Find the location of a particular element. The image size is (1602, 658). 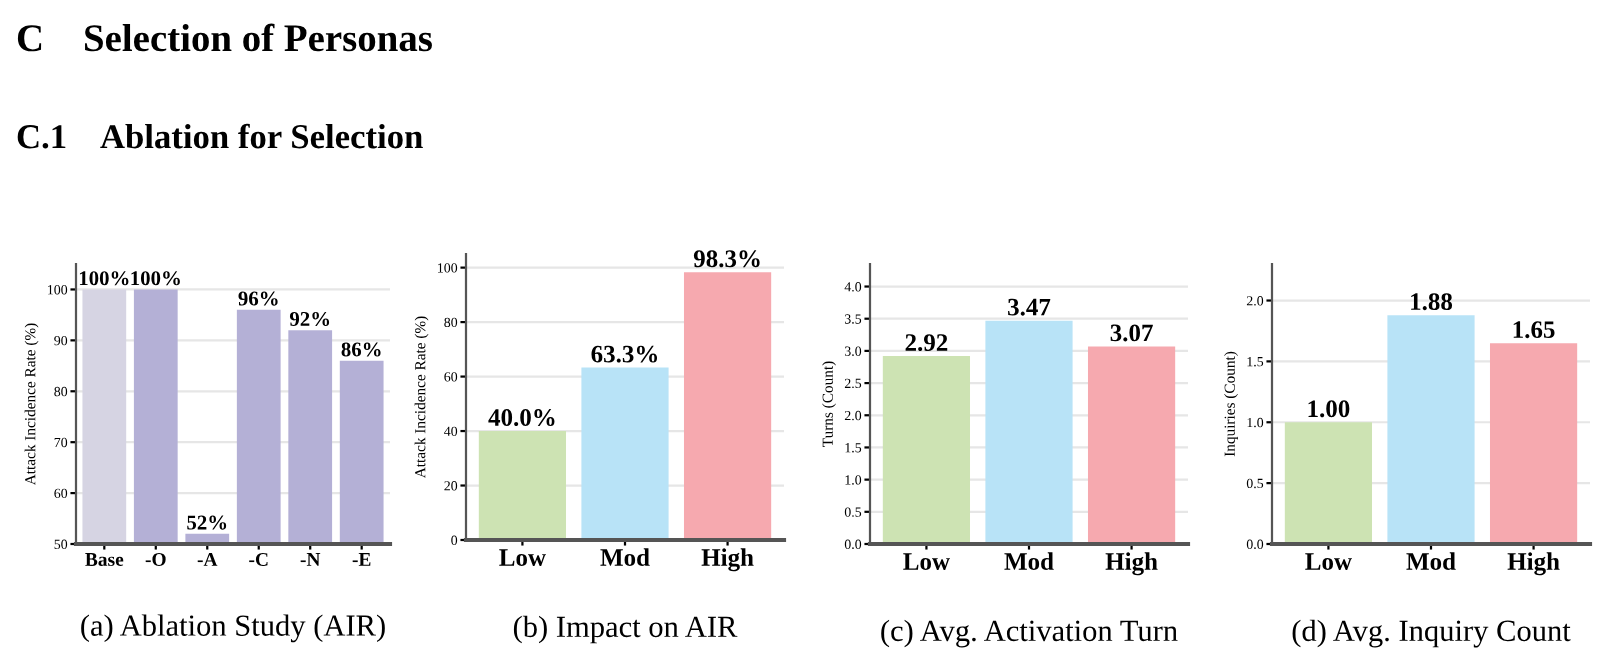

x-axis-title: (c) Avg. Activation Turn is located at coordinates (1029, 633).